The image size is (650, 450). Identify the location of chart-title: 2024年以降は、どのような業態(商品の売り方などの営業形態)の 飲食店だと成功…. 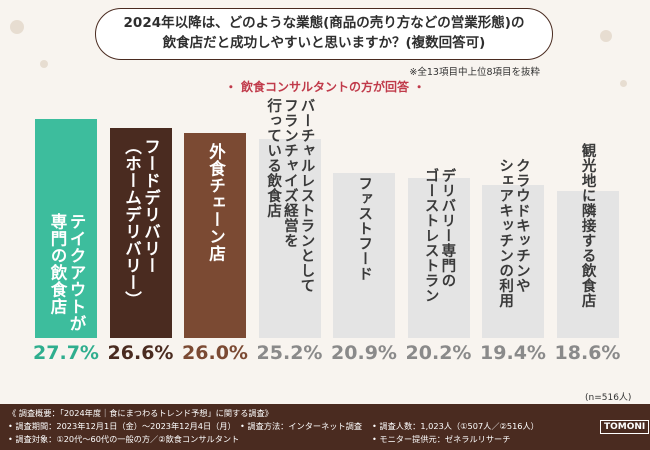
(324, 33).